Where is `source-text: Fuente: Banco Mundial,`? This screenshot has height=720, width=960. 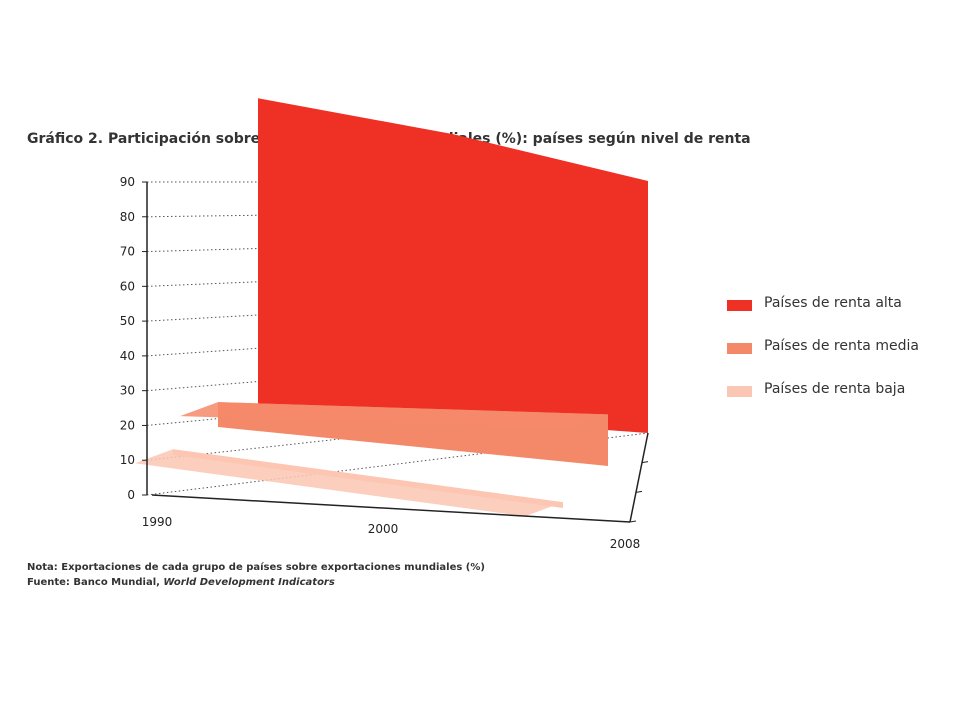 source-text: Fuente: Banco Mundial, is located at coordinates (95, 582).